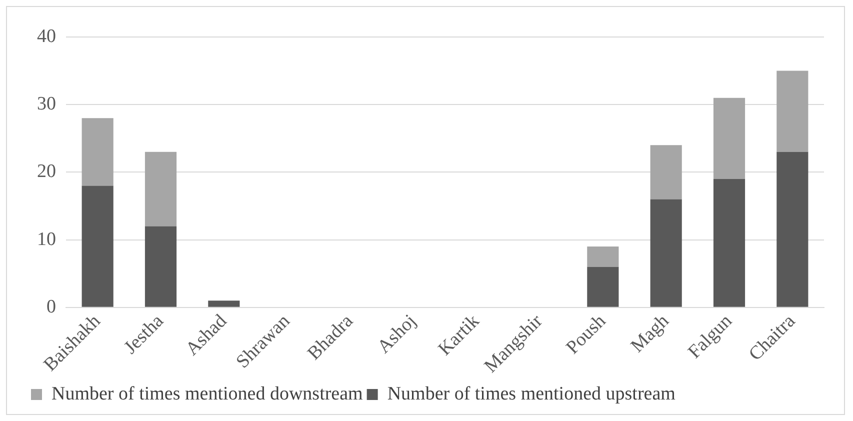 This screenshot has height=421, width=853. Describe the element at coordinates (208, 393) in the screenshot. I see `legend-label: Number of times mentioned downstream` at that location.